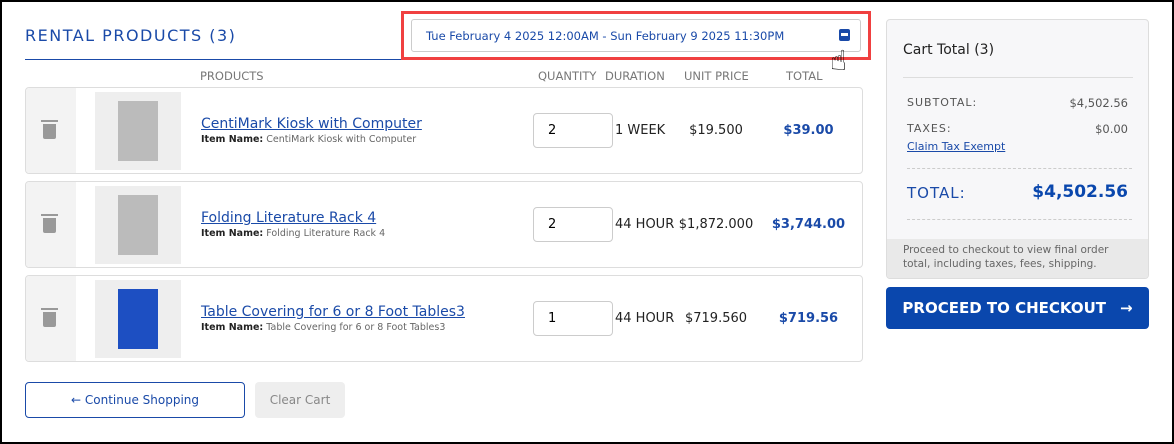 This screenshot has width=1174, height=444. What do you see at coordinates (1004, 308) in the screenshot?
I see `checkout-label: PROCEED TO CHECKOUT` at bounding box center [1004, 308].